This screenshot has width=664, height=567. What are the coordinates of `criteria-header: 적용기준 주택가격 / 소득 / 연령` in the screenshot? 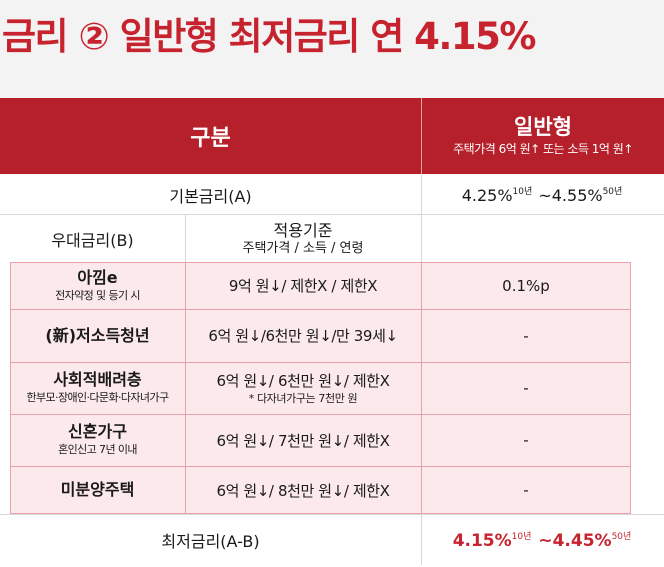 It's located at (303, 238).